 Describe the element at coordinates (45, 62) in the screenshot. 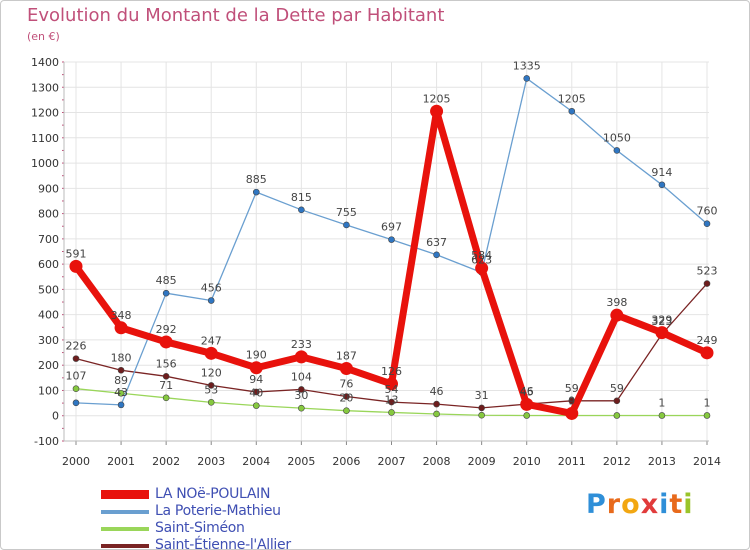

I see `y-tick-label: 1400` at that location.